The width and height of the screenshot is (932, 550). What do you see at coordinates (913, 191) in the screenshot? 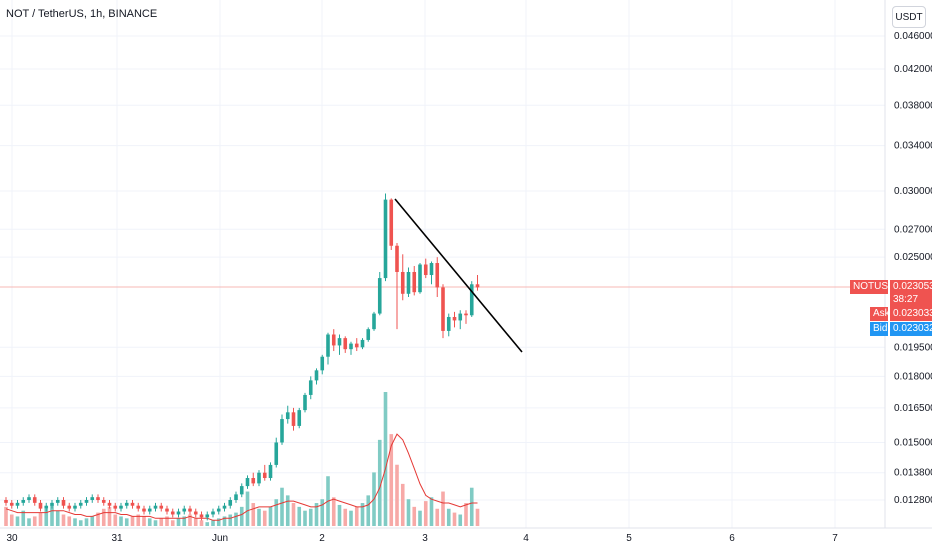
I see `y-tick-label: 0.030000` at bounding box center [913, 191].